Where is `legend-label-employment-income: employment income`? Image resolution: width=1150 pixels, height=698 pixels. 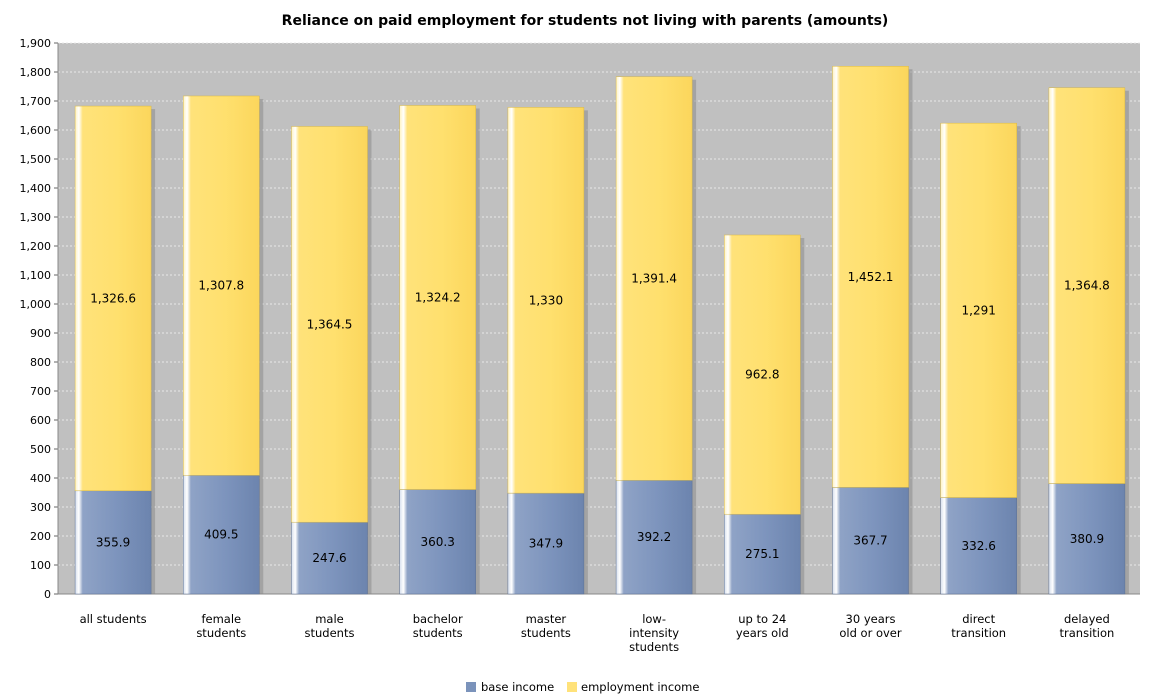 legend-label-employment-income: employment income is located at coordinates (640, 687).